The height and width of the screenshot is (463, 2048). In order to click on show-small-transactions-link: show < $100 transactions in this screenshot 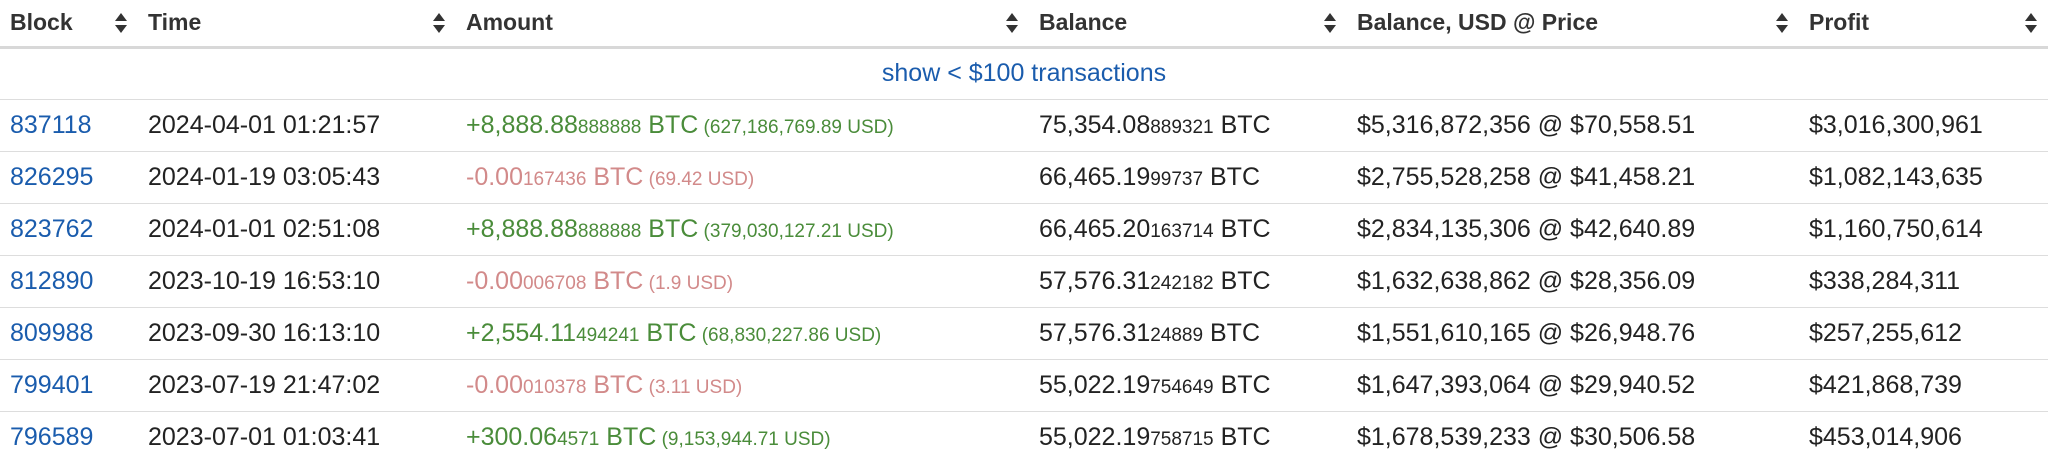, I will do `click(1024, 73)`.